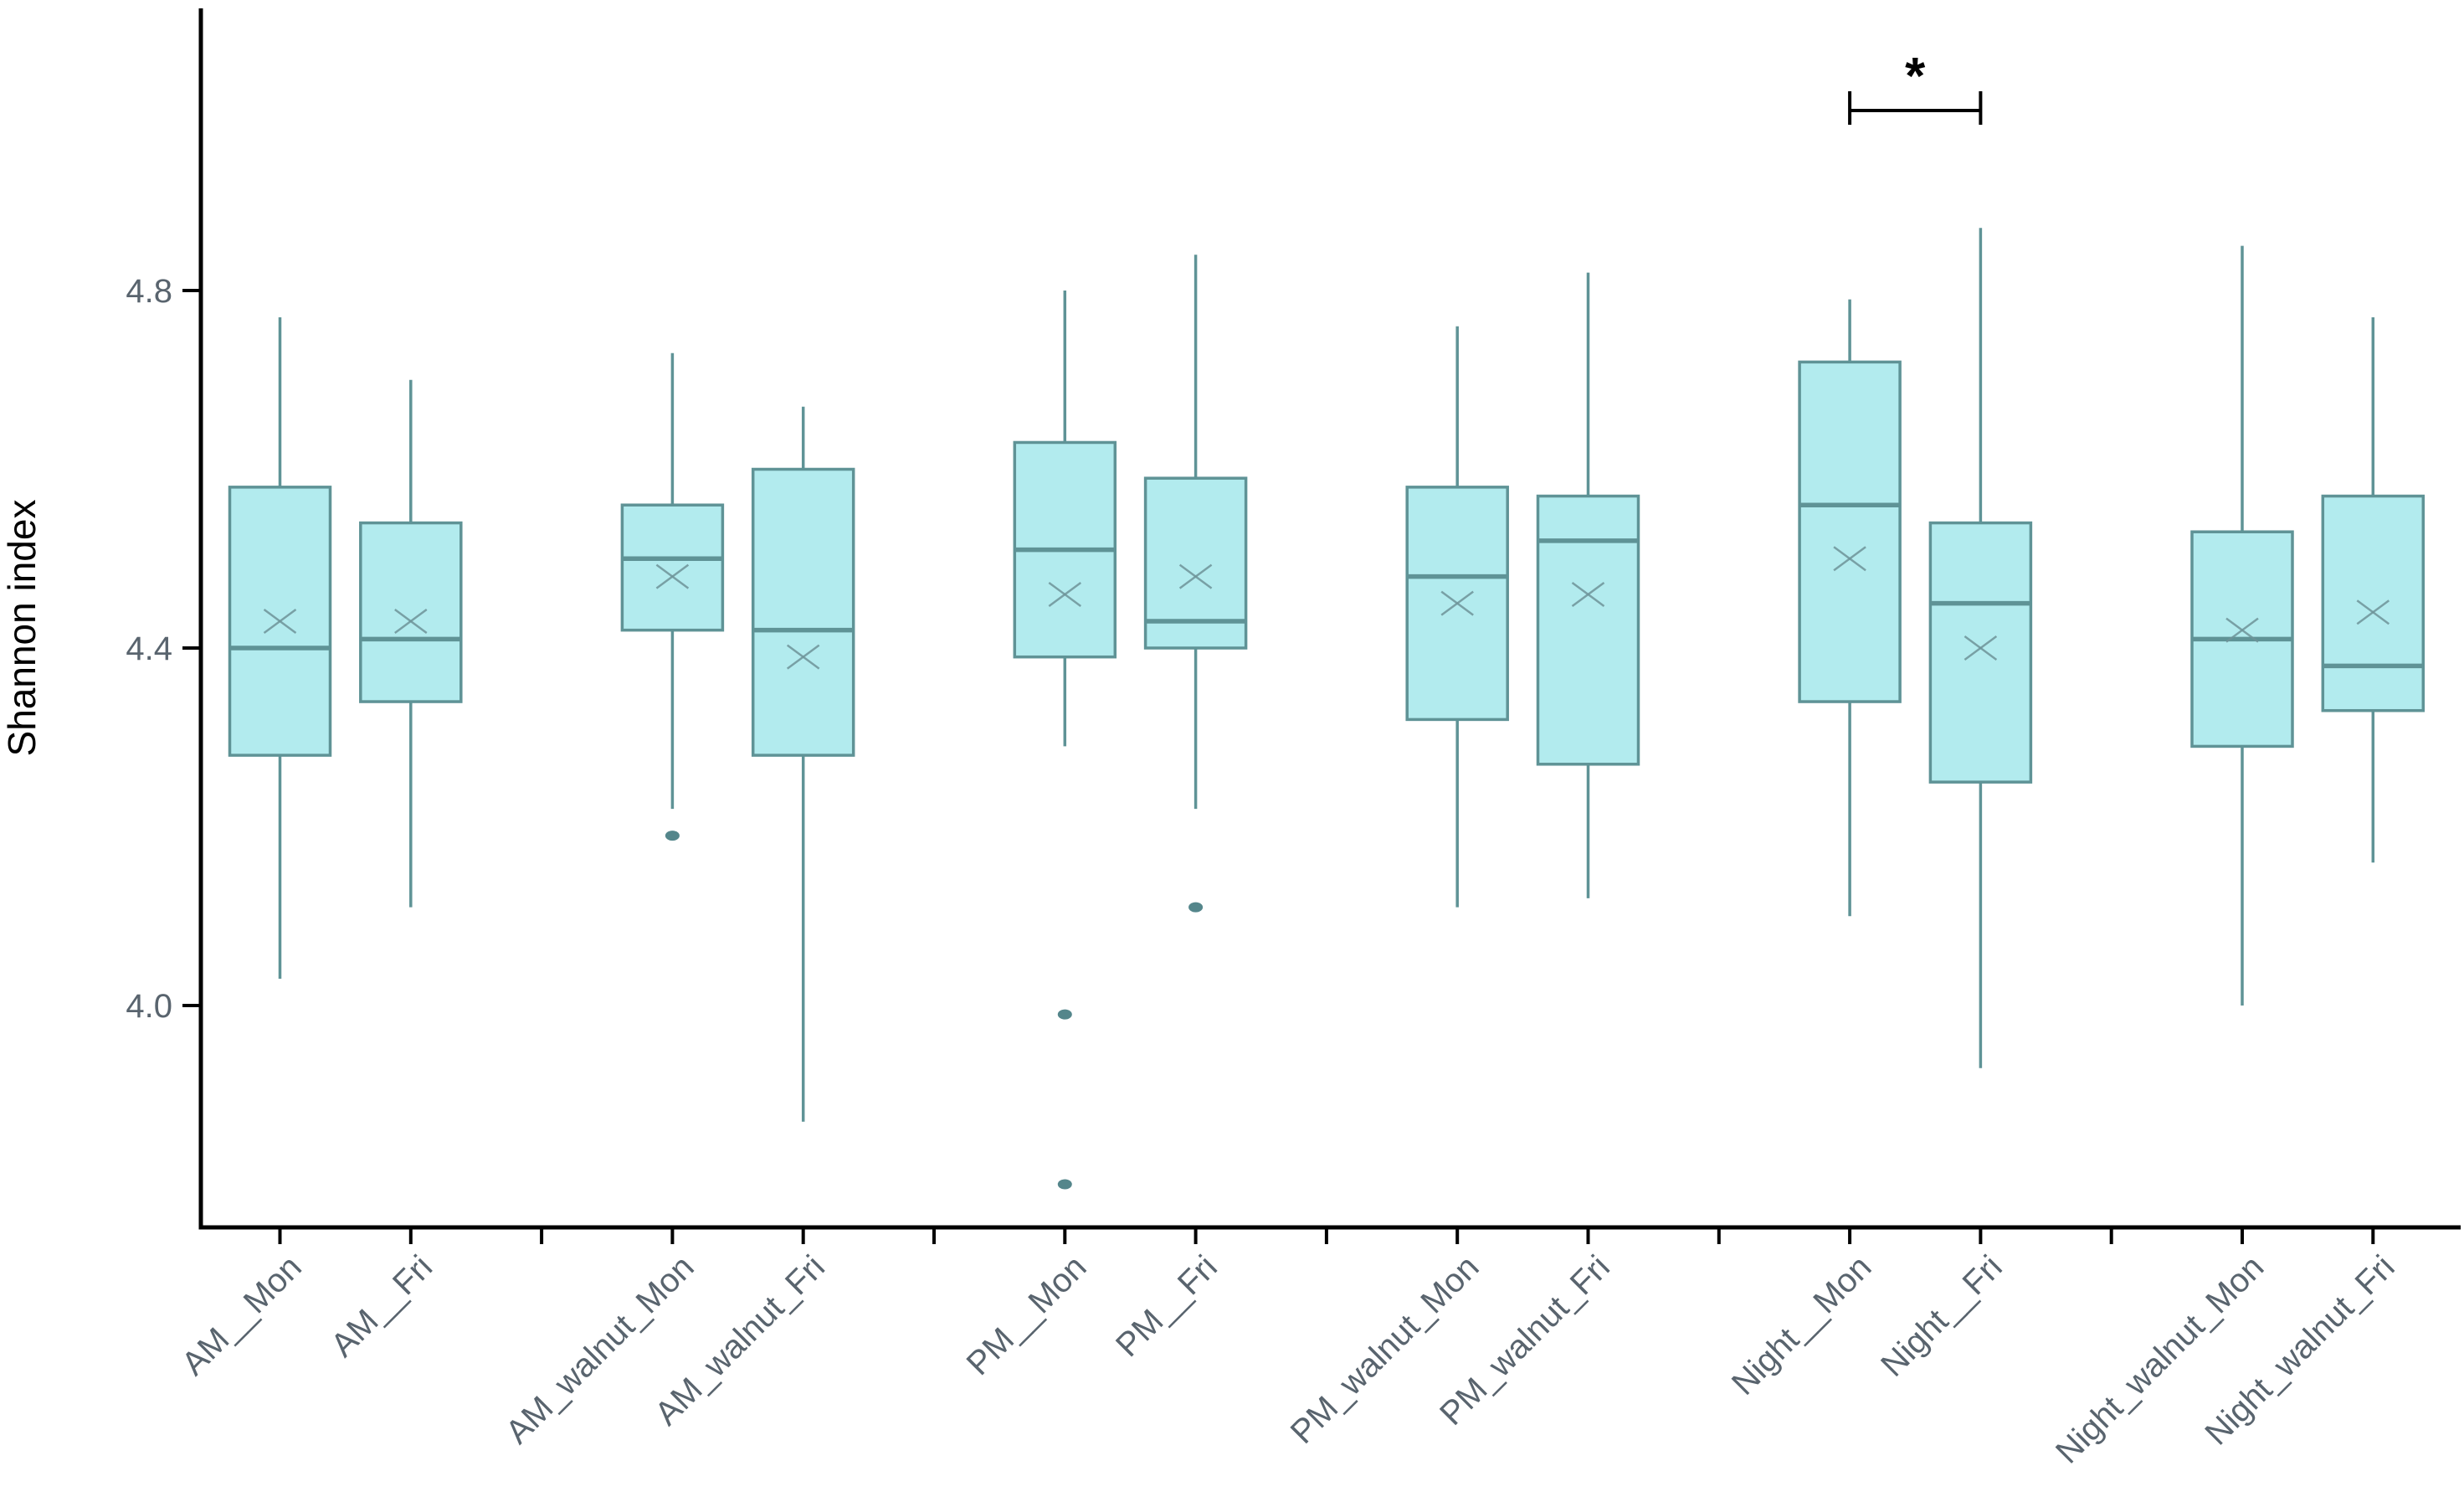  What do you see at coordinates (149, 1006) in the screenshot?
I see `y-tick-label: 4.0` at bounding box center [149, 1006].